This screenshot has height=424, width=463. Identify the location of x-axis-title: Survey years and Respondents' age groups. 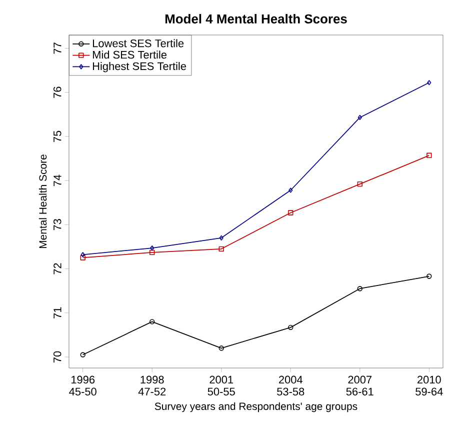
(256, 407).